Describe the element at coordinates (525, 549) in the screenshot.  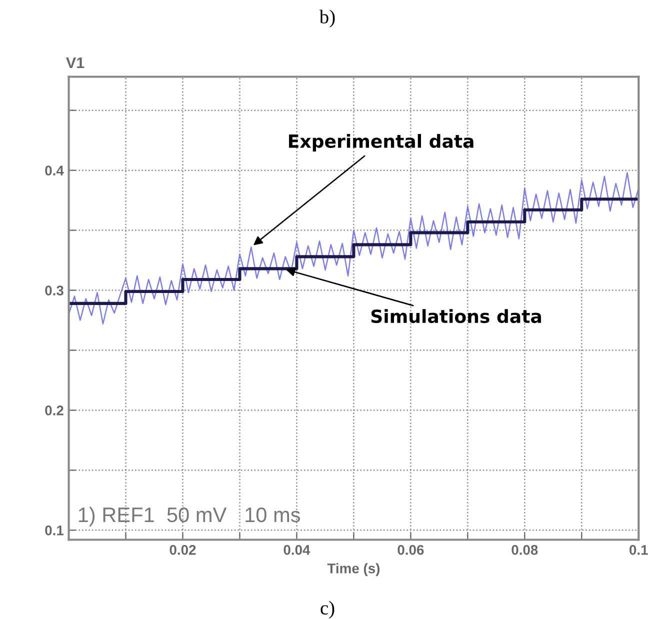
I see `x-tick-label: 0.08` at that location.